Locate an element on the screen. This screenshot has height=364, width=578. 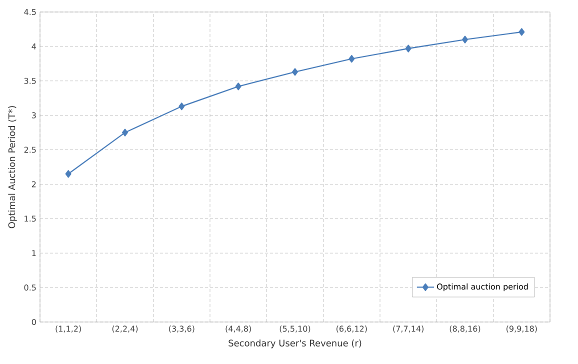
y-tick-label: 1 is located at coordinates (34, 253).